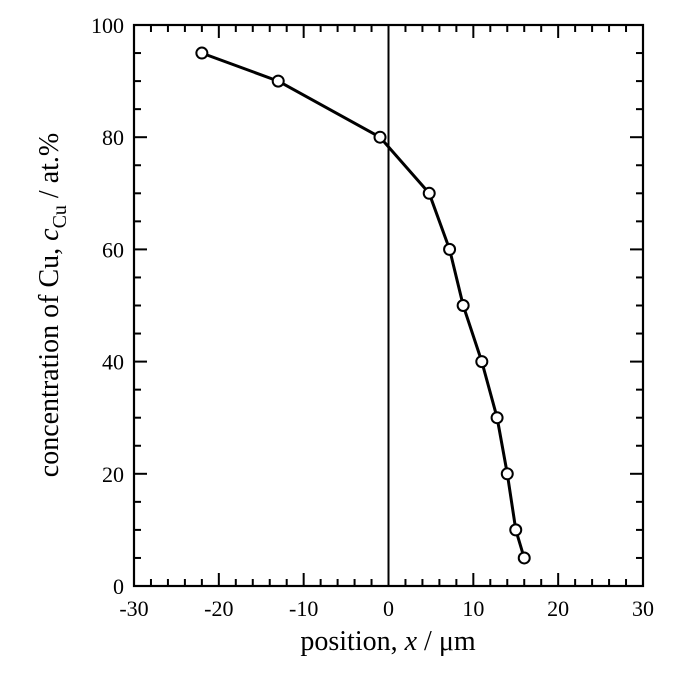  I want to click on x-tick-label: 10, so click(473, 608).